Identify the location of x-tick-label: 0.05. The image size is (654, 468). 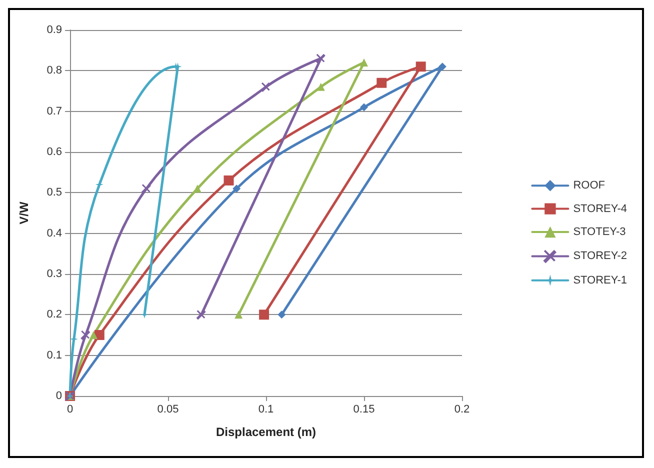
(168, 410).